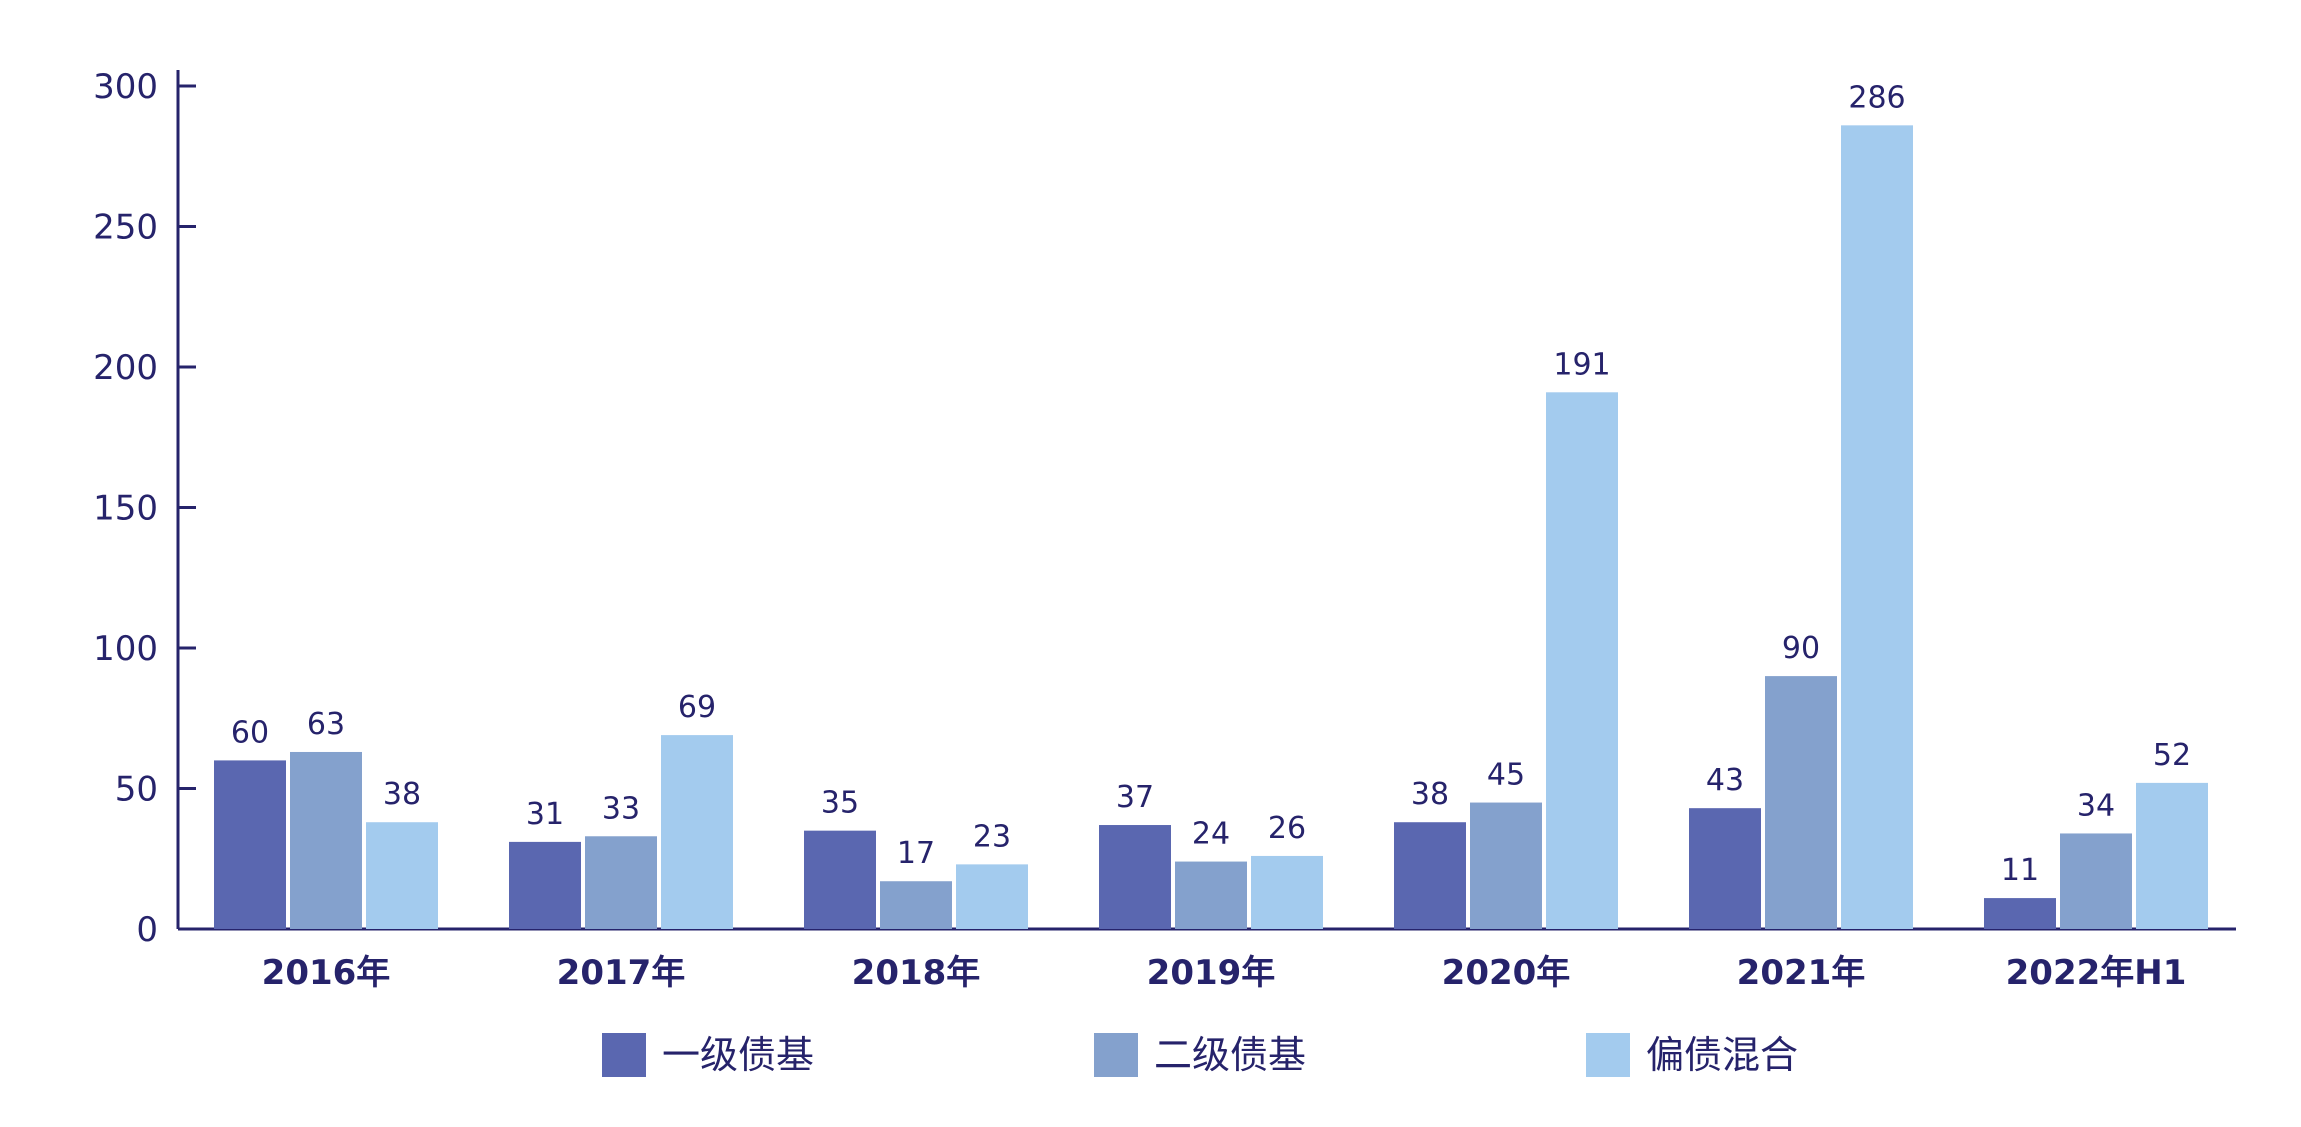  I want to click on legend: 一级债基 二级债基 偏债混合, so click(1200, 1055).